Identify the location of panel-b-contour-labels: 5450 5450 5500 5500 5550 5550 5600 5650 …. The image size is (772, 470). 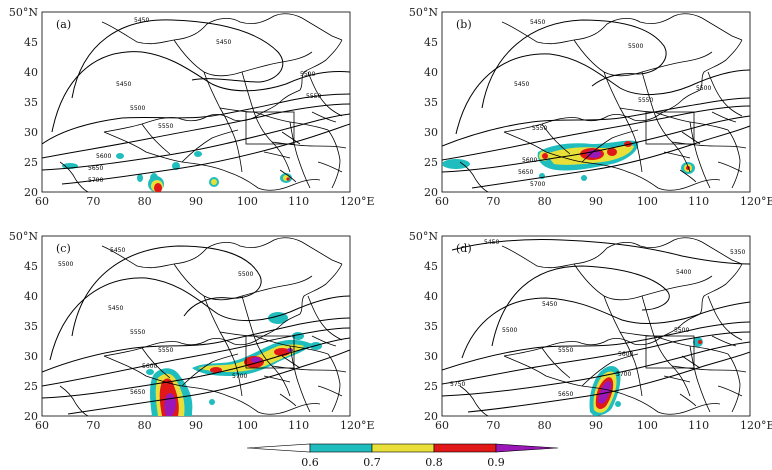
(612, 103).